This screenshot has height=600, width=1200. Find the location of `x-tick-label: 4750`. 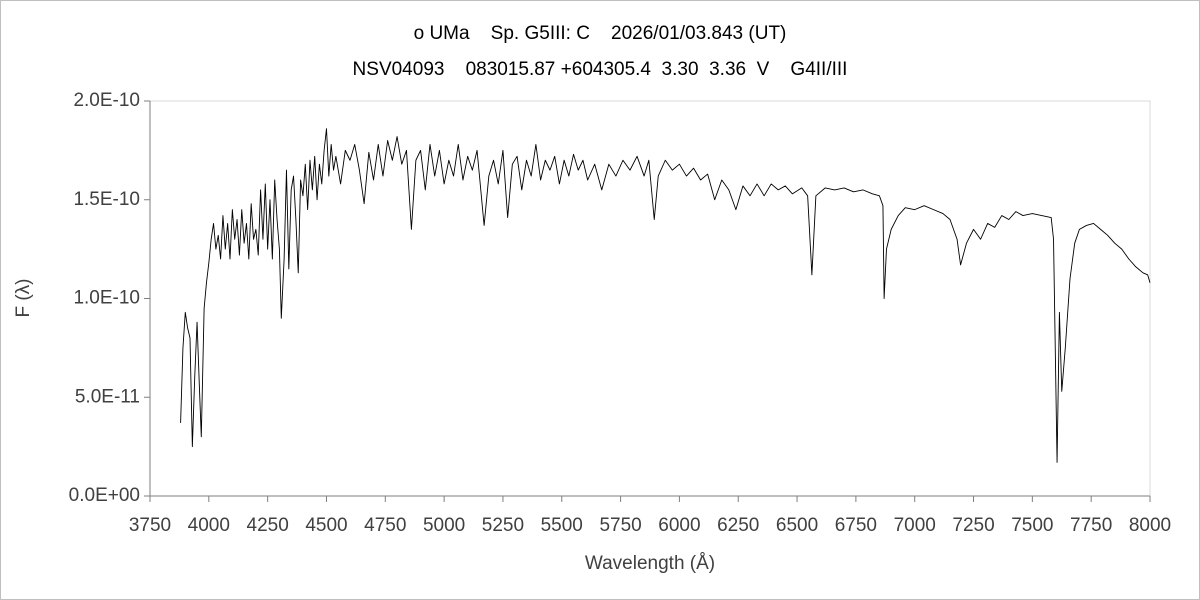

x-tick-label: 4750 is located at coordinates (385, 525).